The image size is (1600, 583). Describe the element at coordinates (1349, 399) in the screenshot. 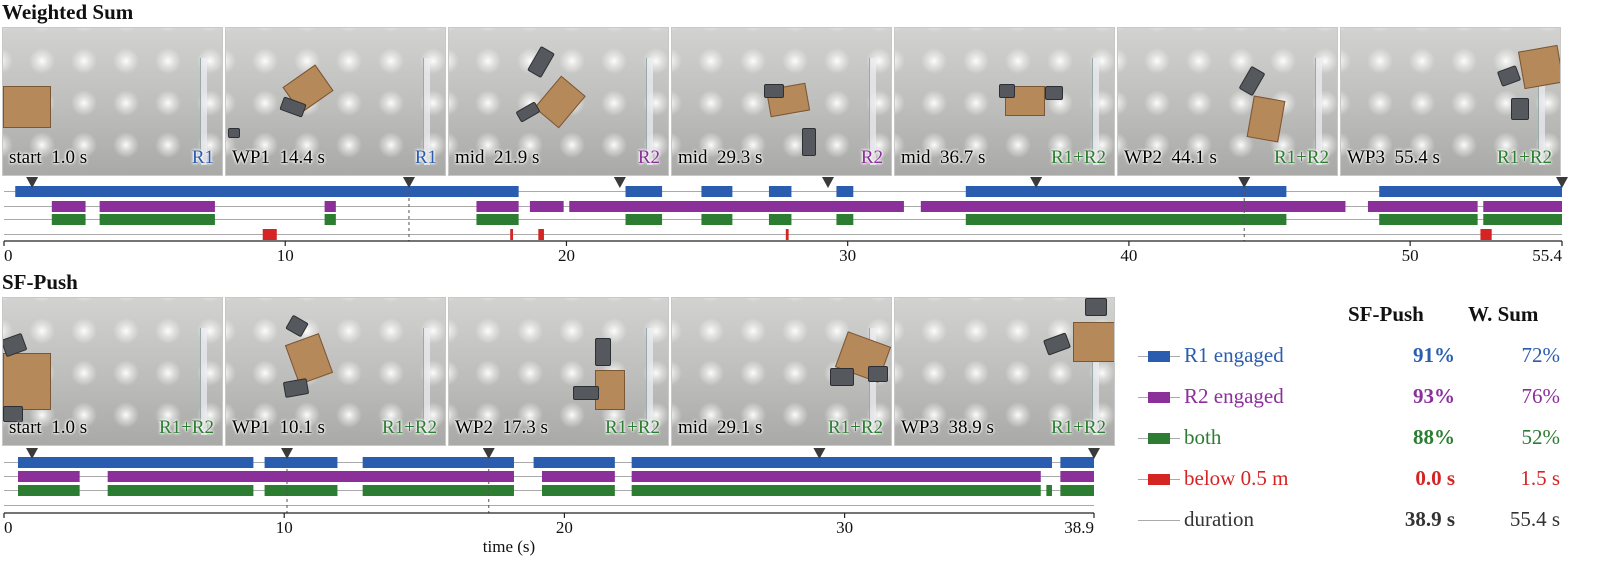

I see `legend-row-r2: R2 engaged 93% 76%` at that location.